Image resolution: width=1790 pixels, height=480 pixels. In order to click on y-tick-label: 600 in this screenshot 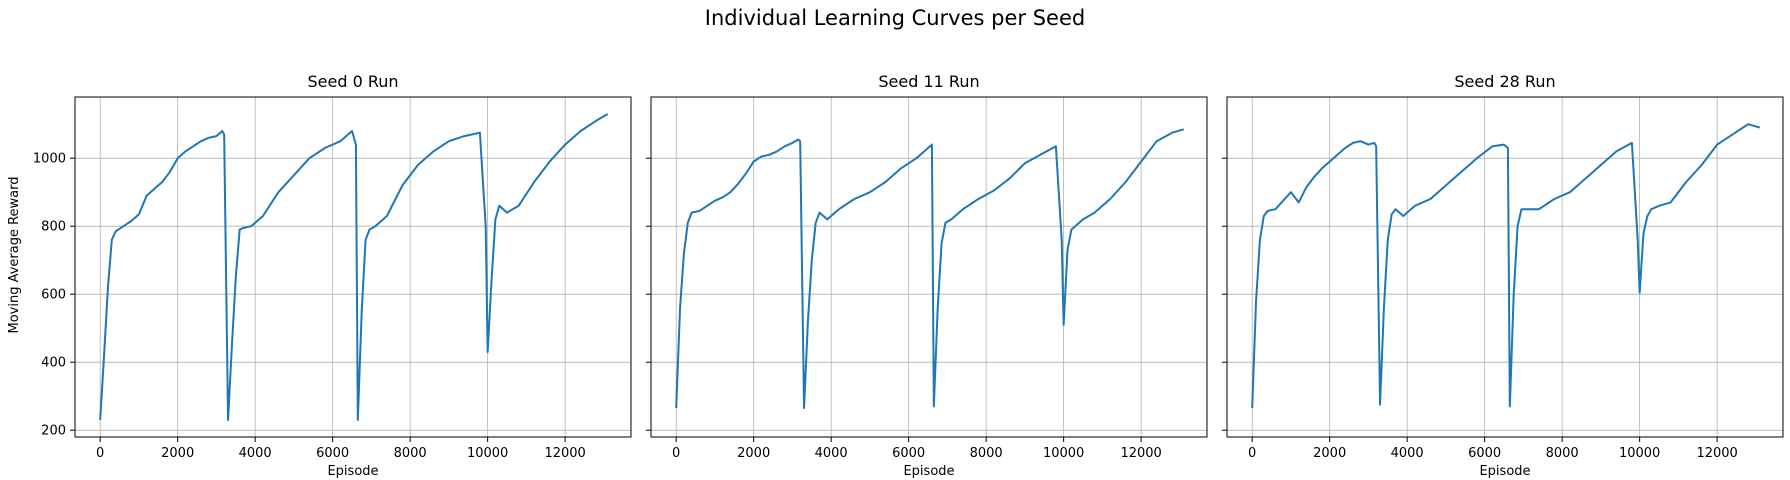, I will do `click(53, 295)`.